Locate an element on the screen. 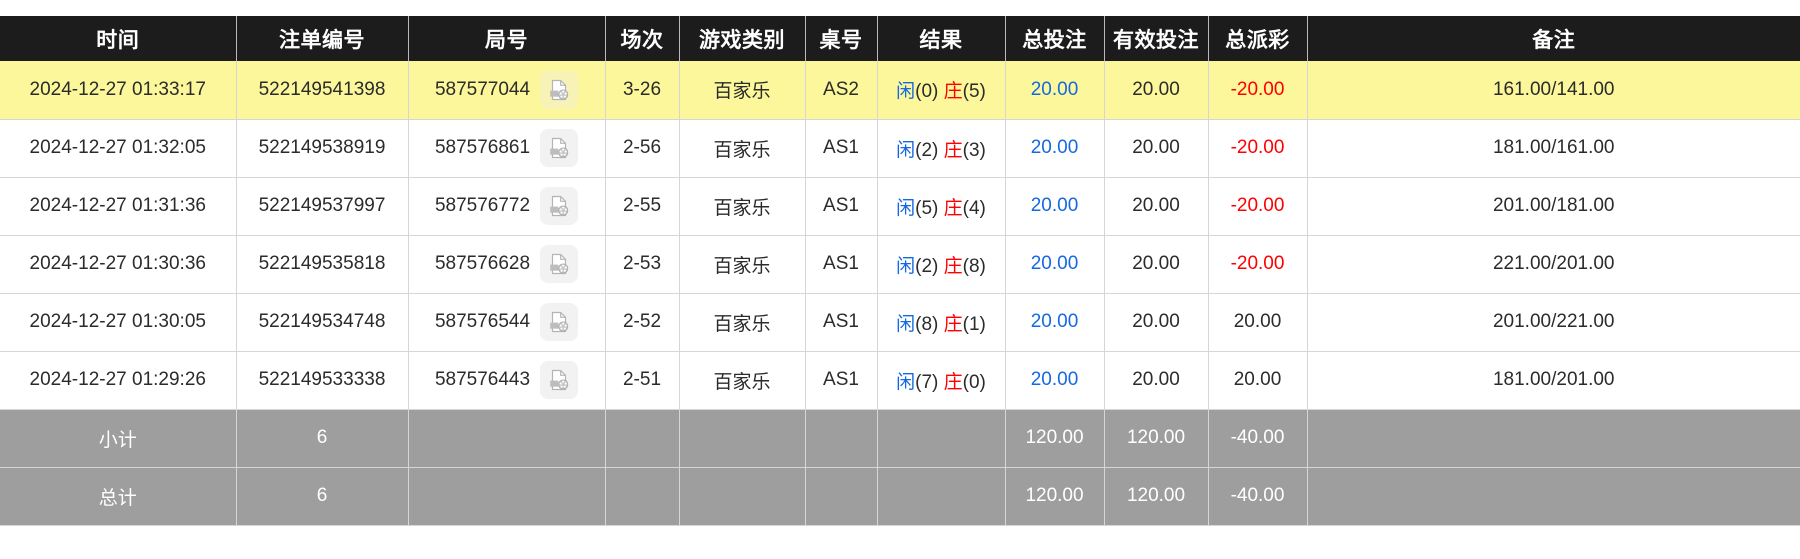  cell-round: 587576772 is located at coordinates (507, 206).